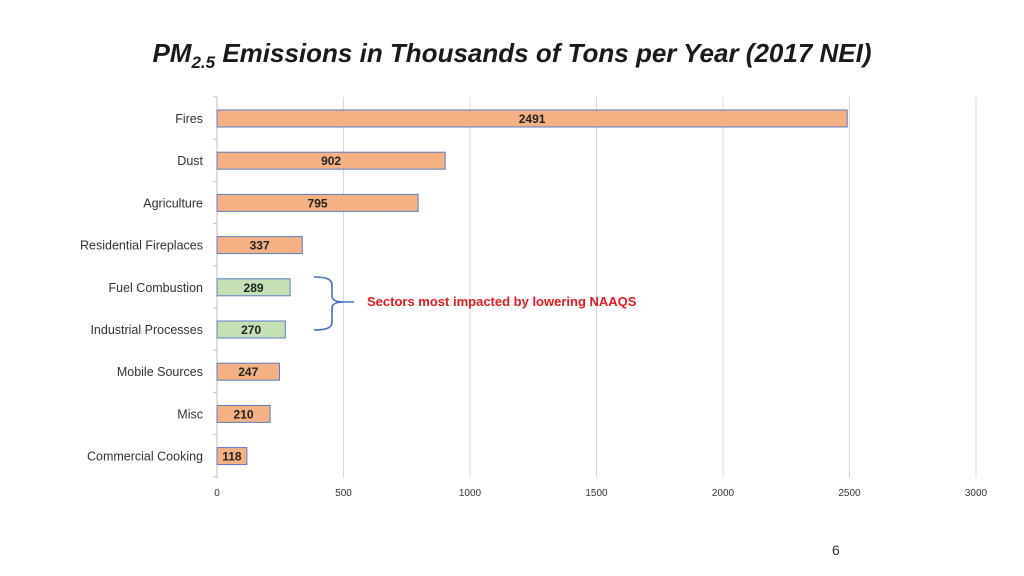 Image resolution: width=1024 pixels, height=576 pixels. I want to click on data-label: 337, so click(260, 246).